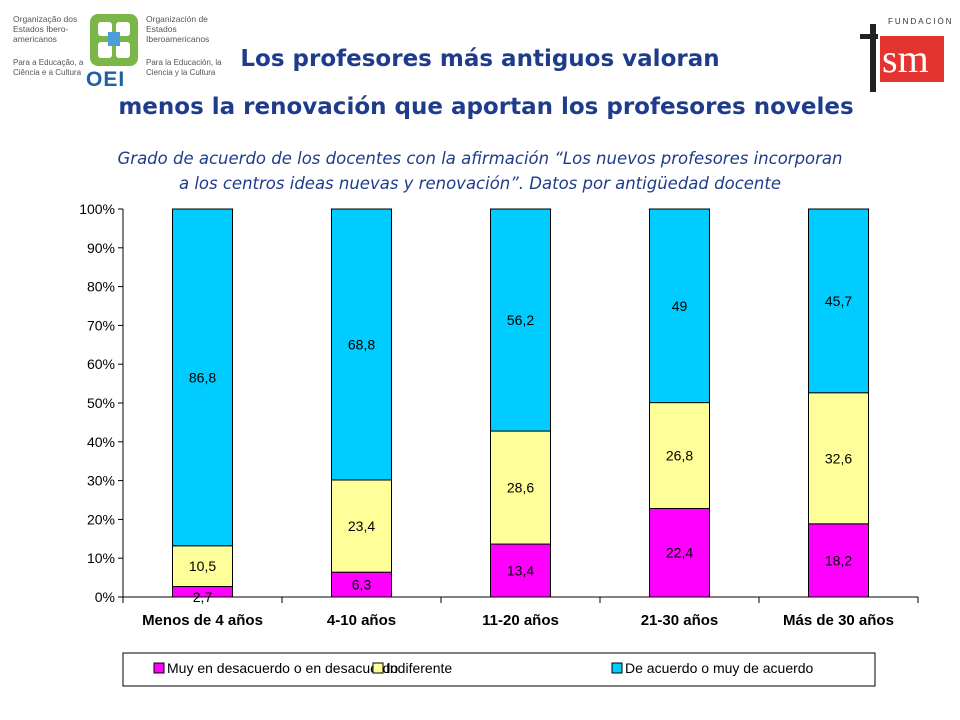  What do you see at coordinates (101, 287) in the screenshot?
I see `y-tick-label: 80%` at bounding box center [101, 287].